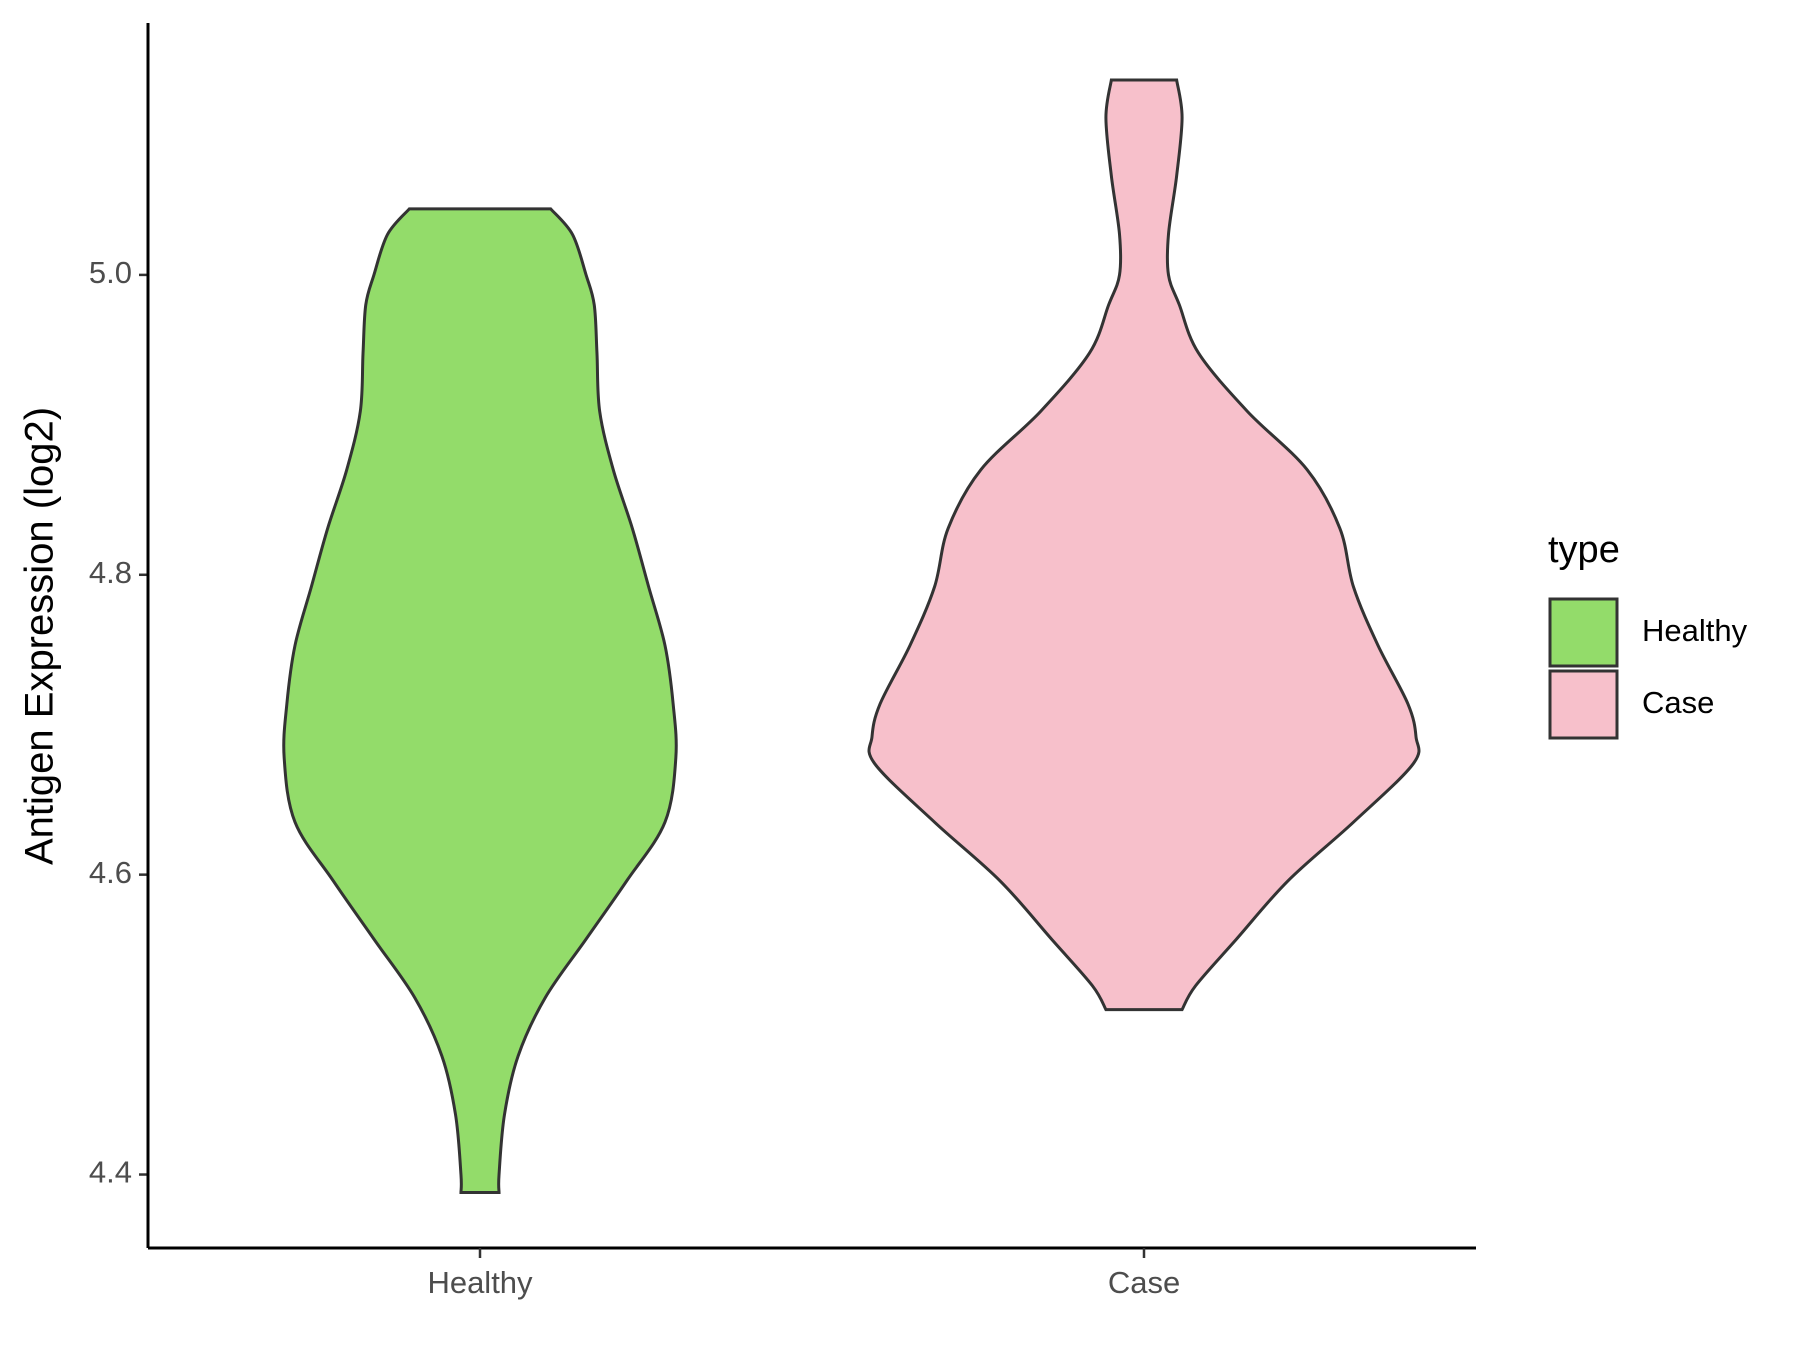  I want to click on y-tick-label: 4.4, so click(110, 1172).